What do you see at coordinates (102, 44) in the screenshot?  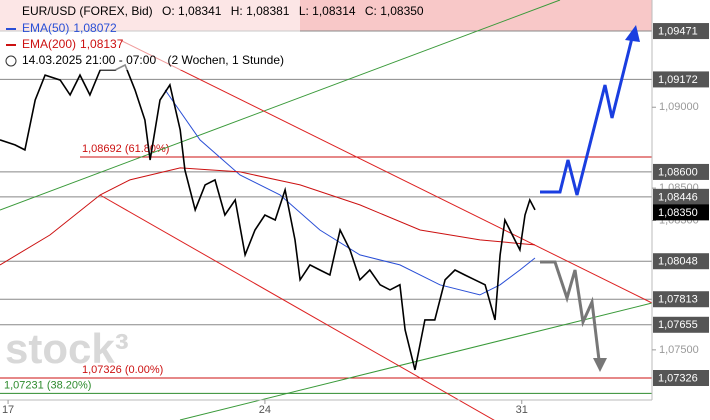 I see `legend-value: 1,08137` at bounding box center [102, 44].